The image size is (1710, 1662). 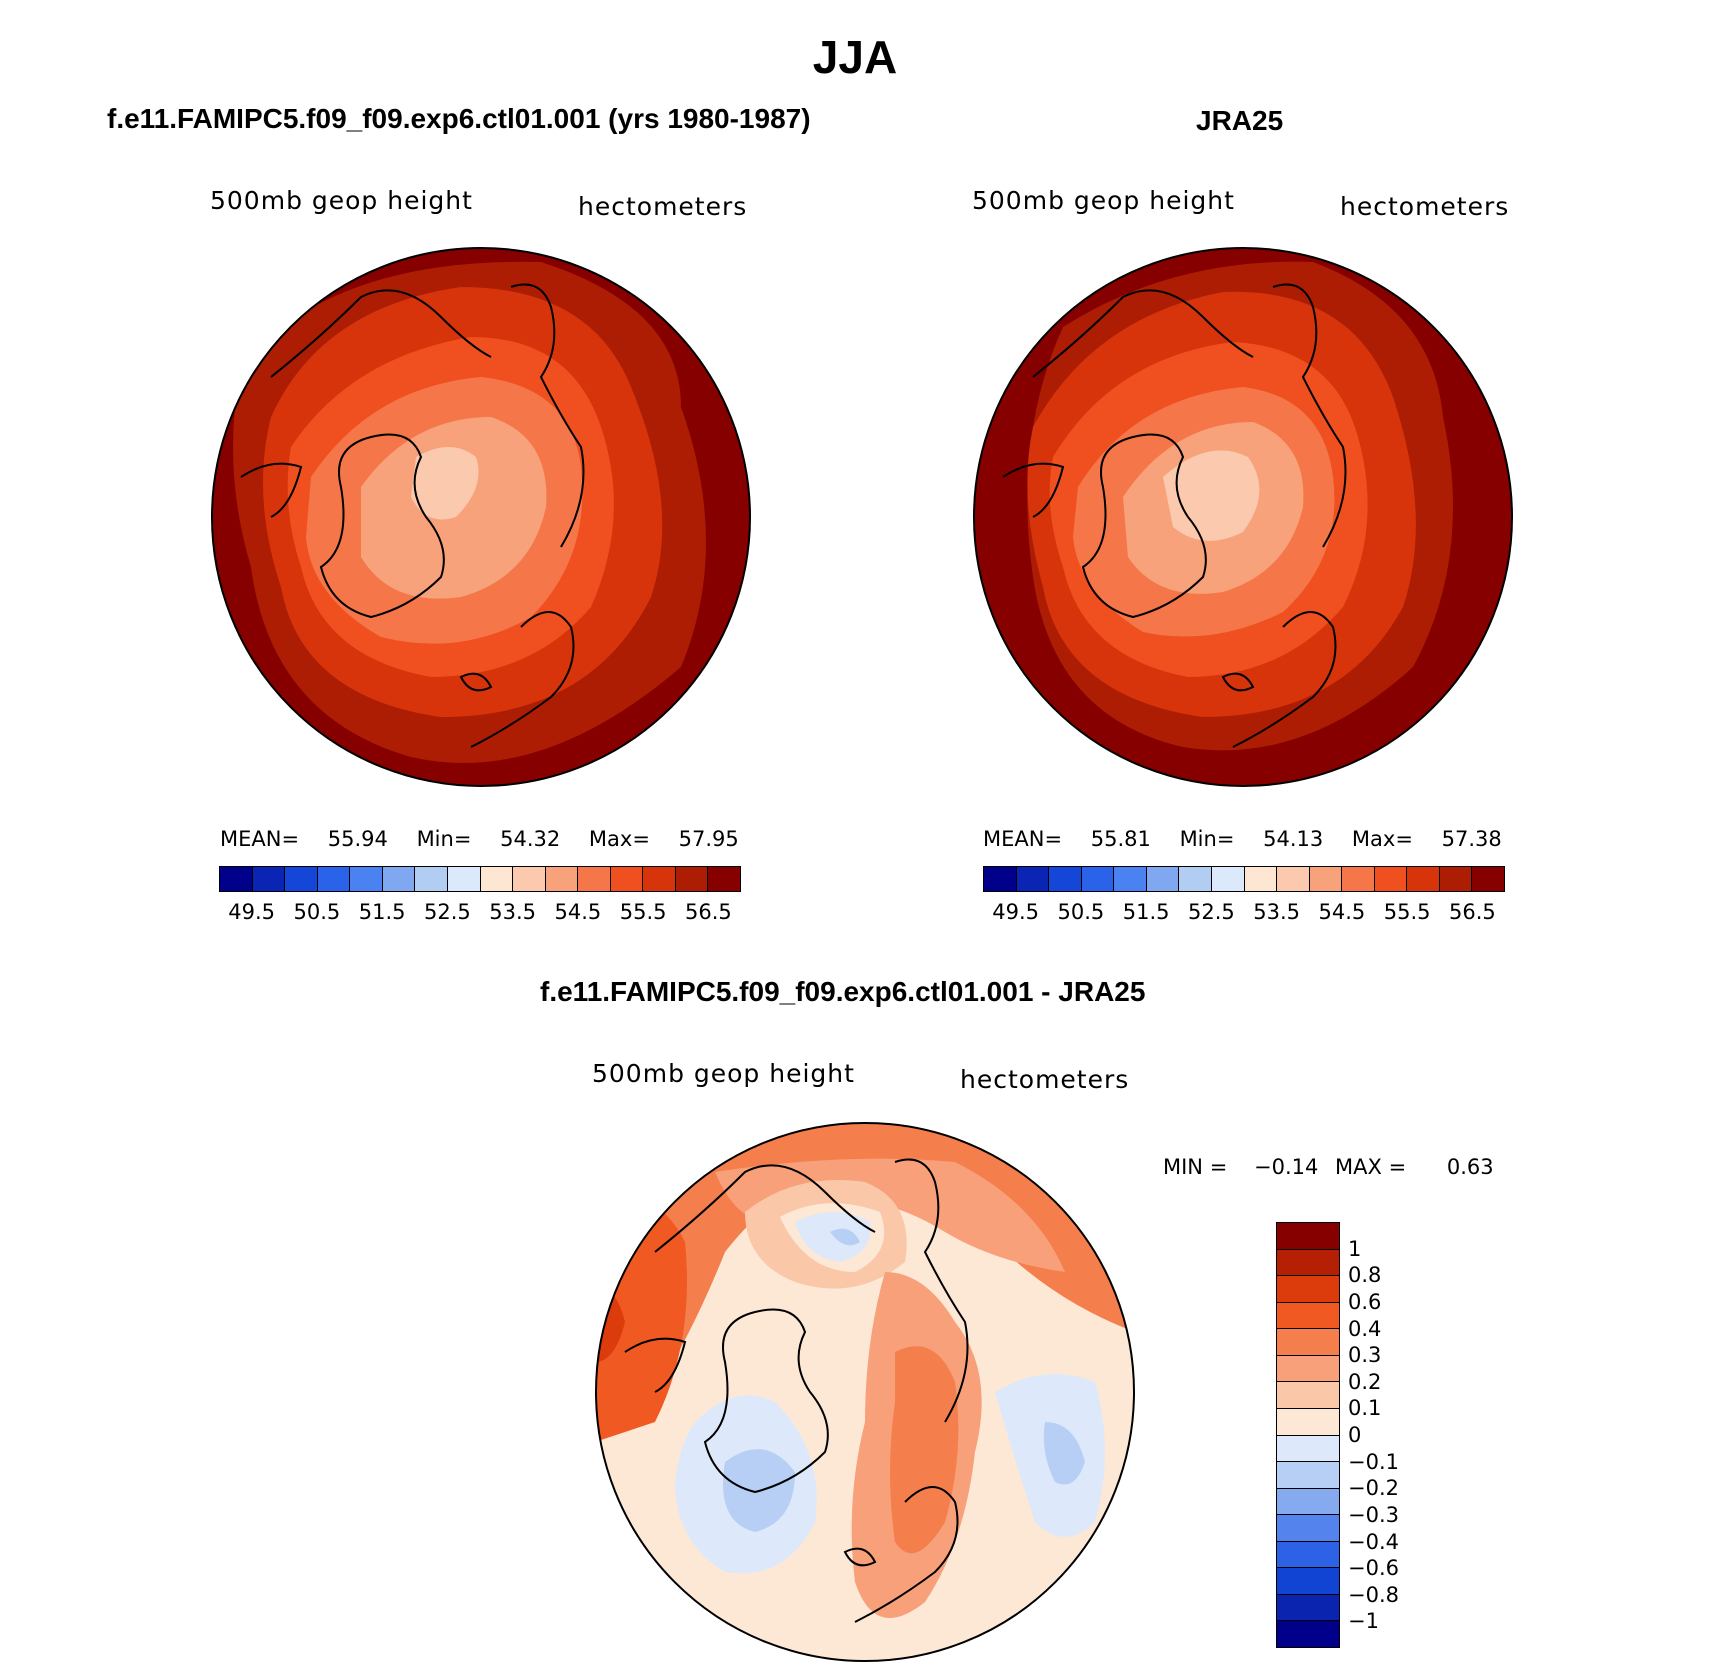 What do you see at coordinates (1242, 839) in the screenshot?
I see `panel-2-stats: MEAN= 55.81 Min= 54.13 Max= 57.38` at bounding box center [1242, 839].